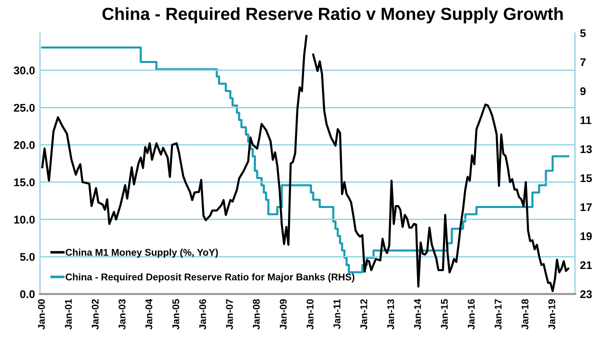 The height and width of the screenshot is (341, 605). Describe the element at coordinates (229, 314) in the screenshot. I see `x-tick-label: Jan-07` at that location.